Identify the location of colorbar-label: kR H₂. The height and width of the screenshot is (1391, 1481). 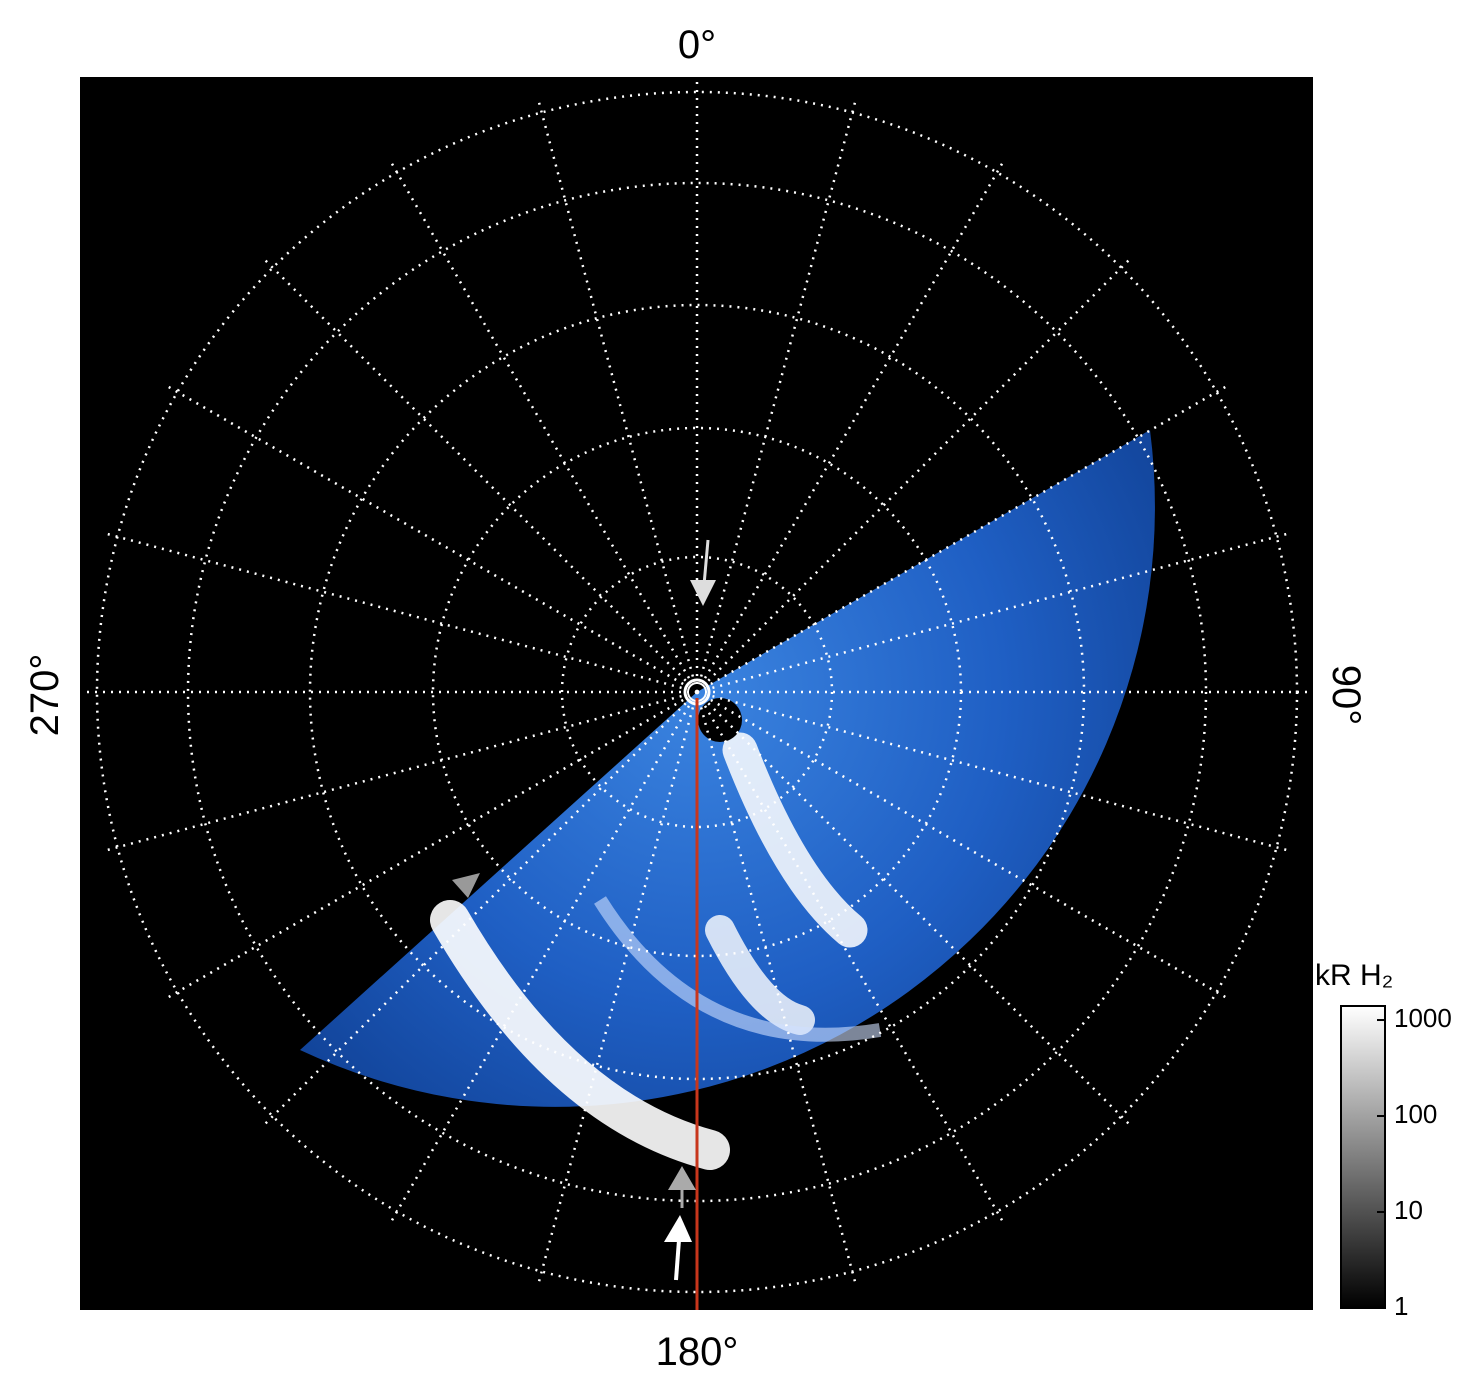
(1354, 975).